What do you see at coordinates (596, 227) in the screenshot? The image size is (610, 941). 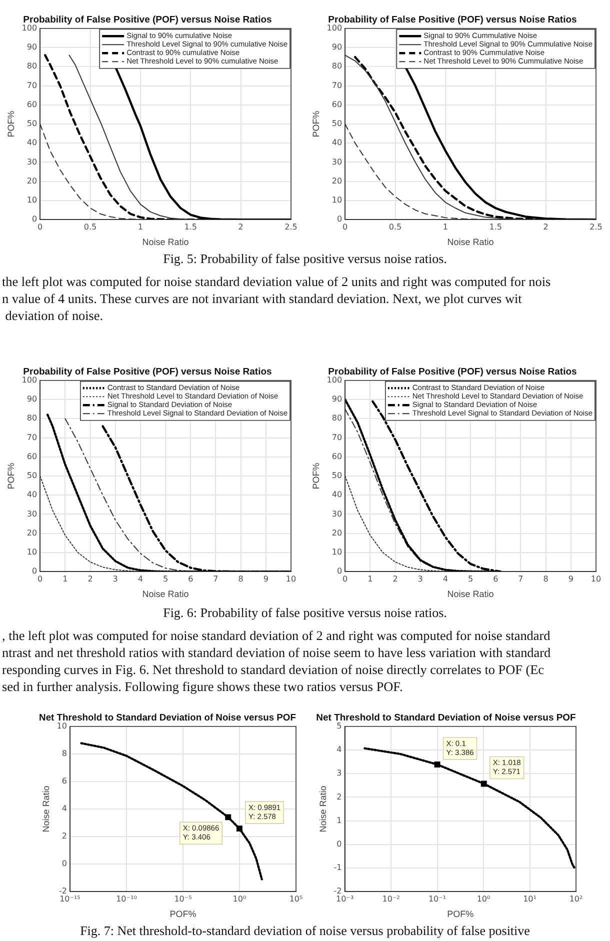 I see `x-tick-label: 2.5` at bounding box center [596, 227].